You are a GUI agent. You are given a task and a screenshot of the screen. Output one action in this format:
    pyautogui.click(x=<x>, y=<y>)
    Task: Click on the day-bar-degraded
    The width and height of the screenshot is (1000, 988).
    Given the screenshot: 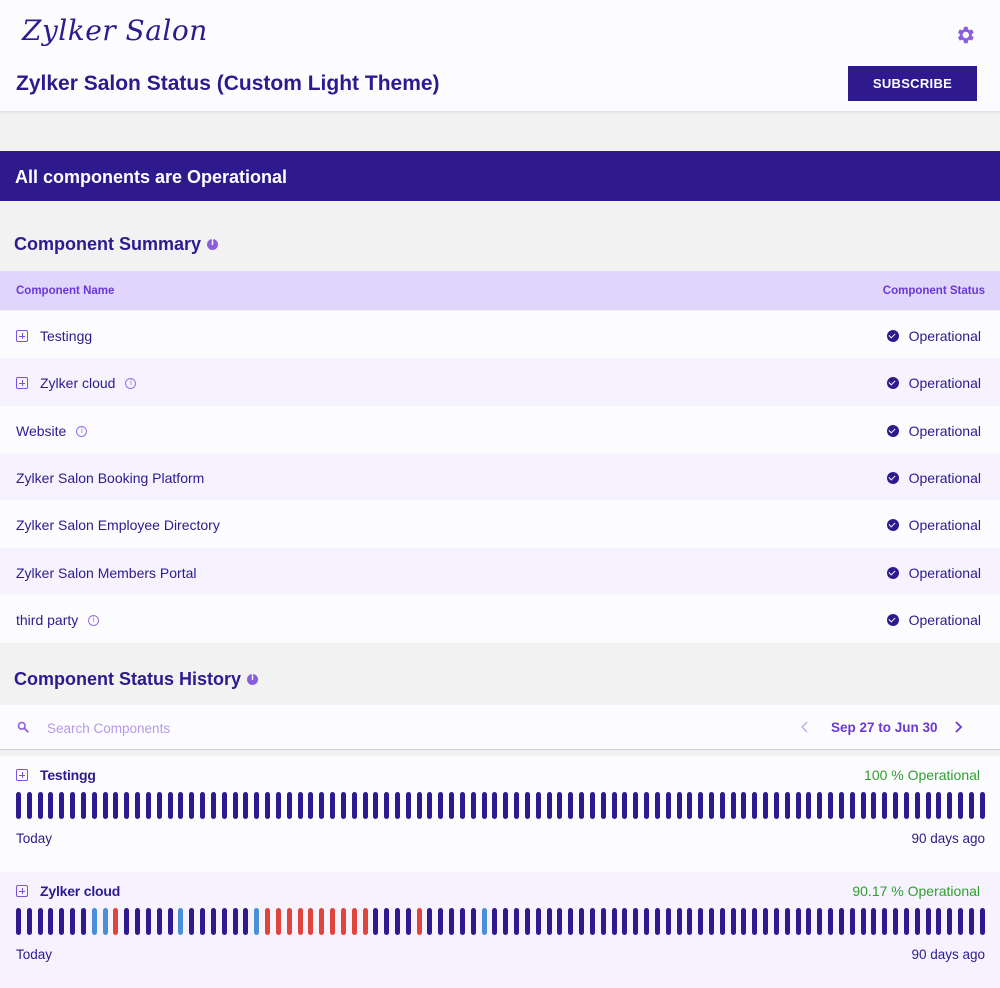 What is the action you would take?
    pyautogui.click(x=105, y=921)
    